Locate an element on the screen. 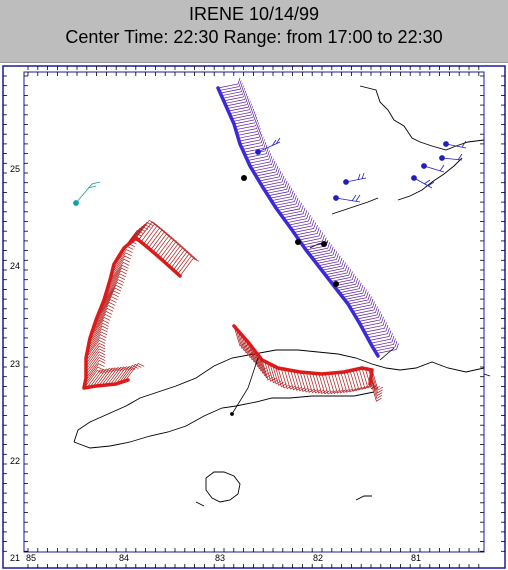  lon-label-81: 81 is located at coordinates (416, 558).